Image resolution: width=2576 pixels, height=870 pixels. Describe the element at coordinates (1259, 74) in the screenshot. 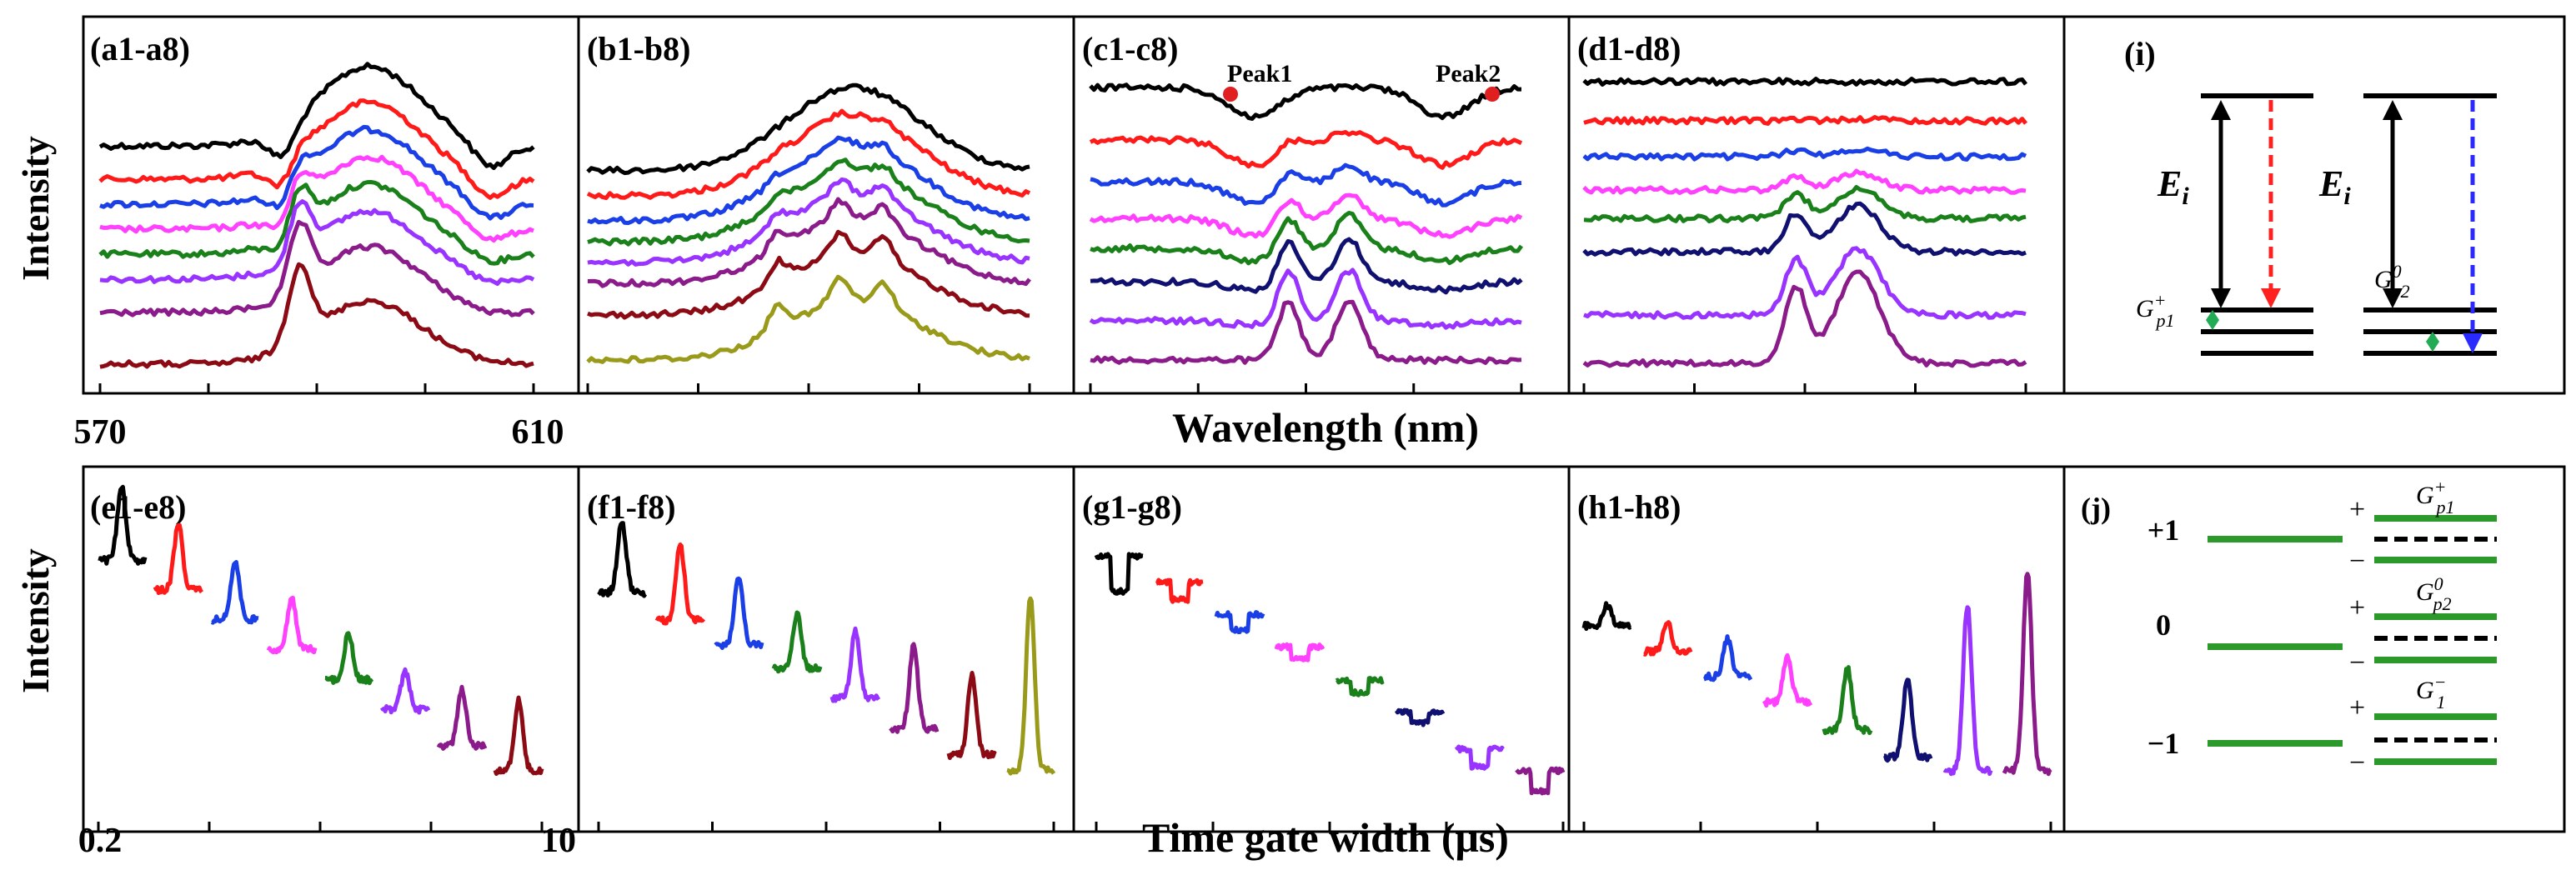

I see `annotation-peak1: Peak1` at that location.